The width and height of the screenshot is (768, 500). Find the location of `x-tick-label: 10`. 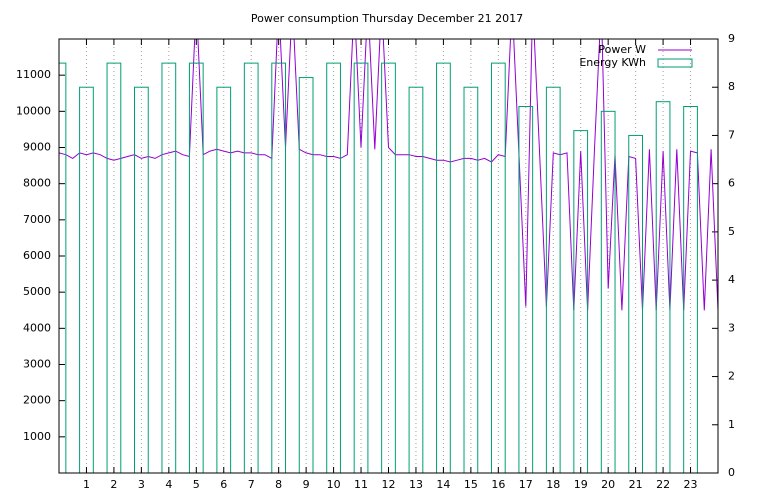

x-tick-label: 10 is located at coordinates (334, 484).